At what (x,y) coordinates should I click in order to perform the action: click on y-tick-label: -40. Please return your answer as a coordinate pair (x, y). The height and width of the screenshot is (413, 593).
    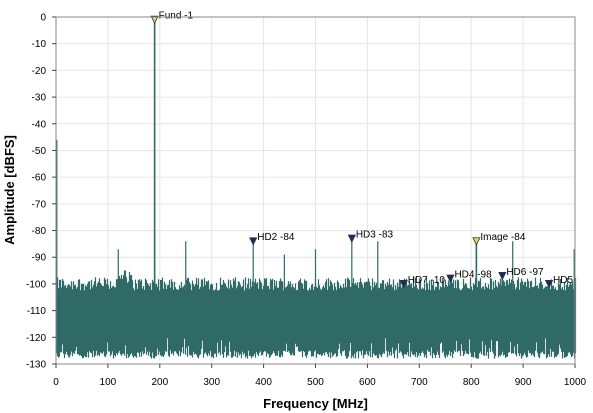
    Looking at the image, I should click on (39, 124).